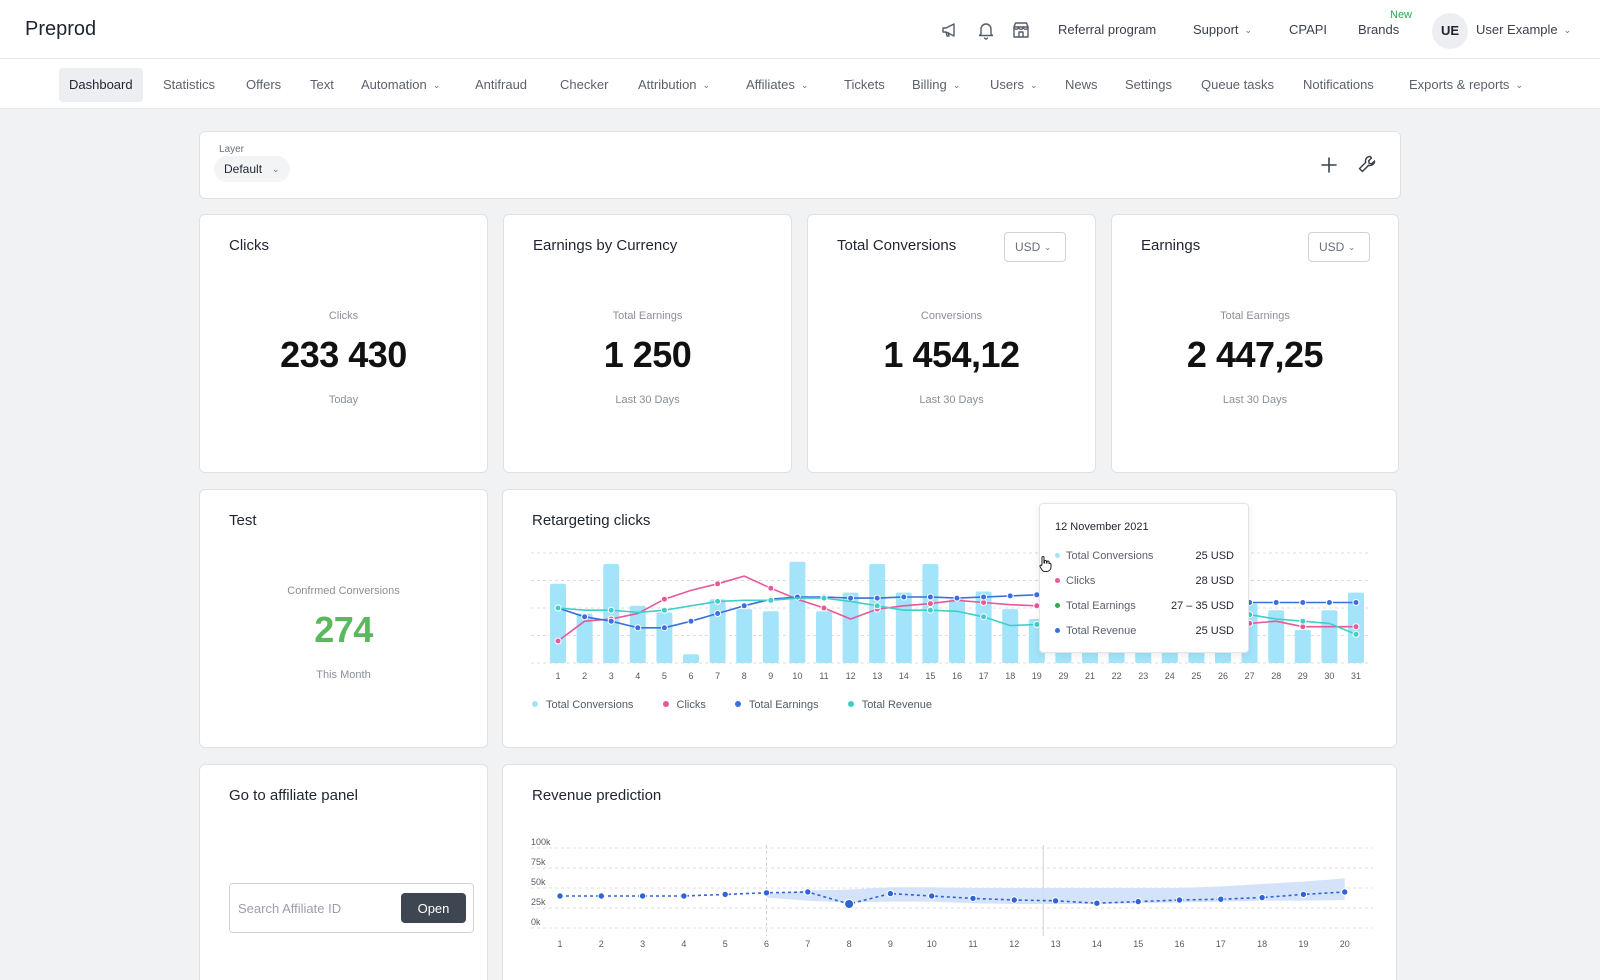  What do you see at coordinates (343, 316) in the screenshot?
I see `stat-caption: Clicks` at bounding box center [343, 316].